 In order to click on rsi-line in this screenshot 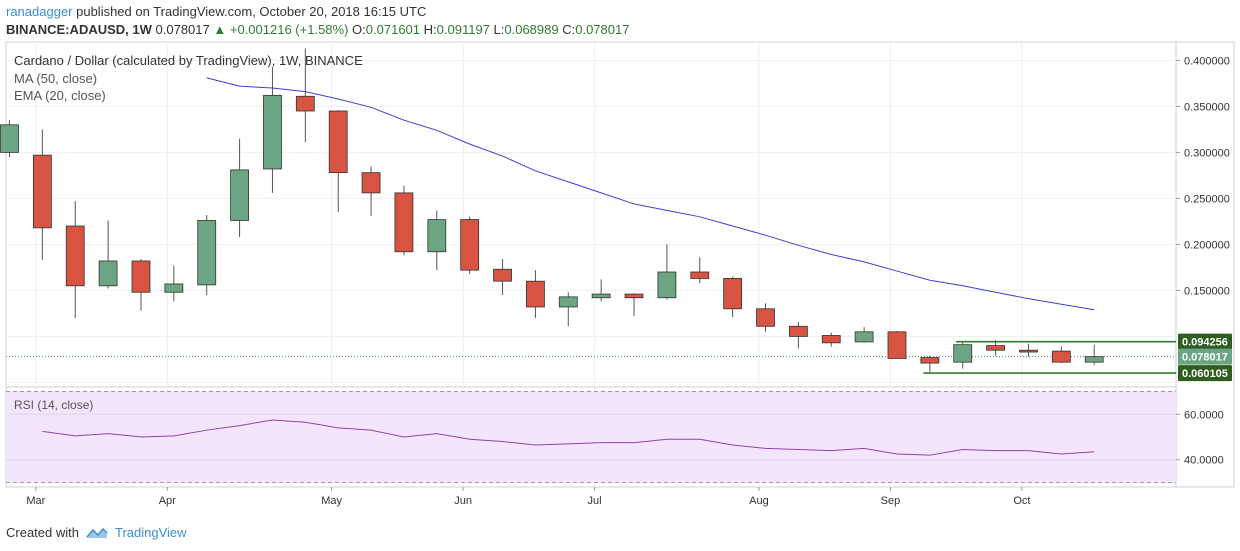, I will do `click(568, 437)`.